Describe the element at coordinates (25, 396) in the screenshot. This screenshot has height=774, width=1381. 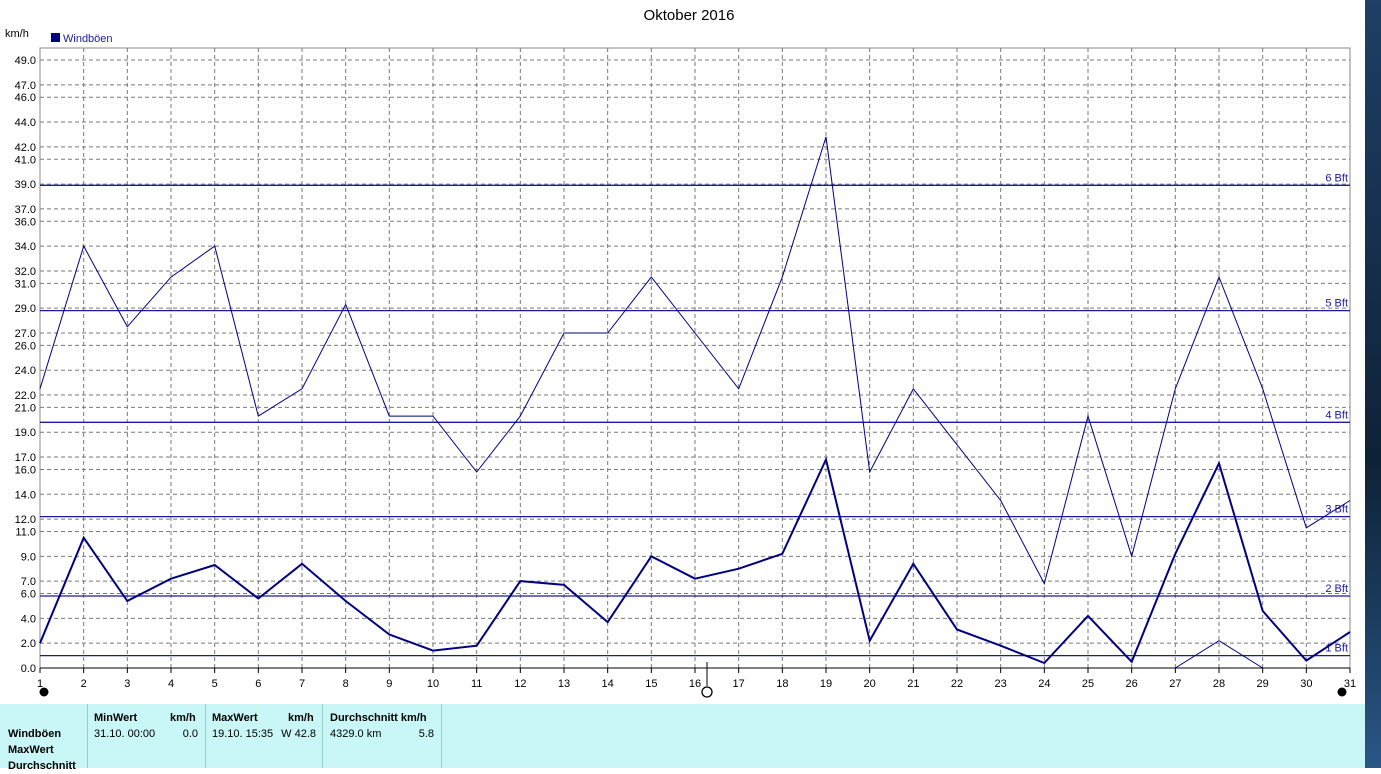
I see `y-tick-label: 22.0` at that location.